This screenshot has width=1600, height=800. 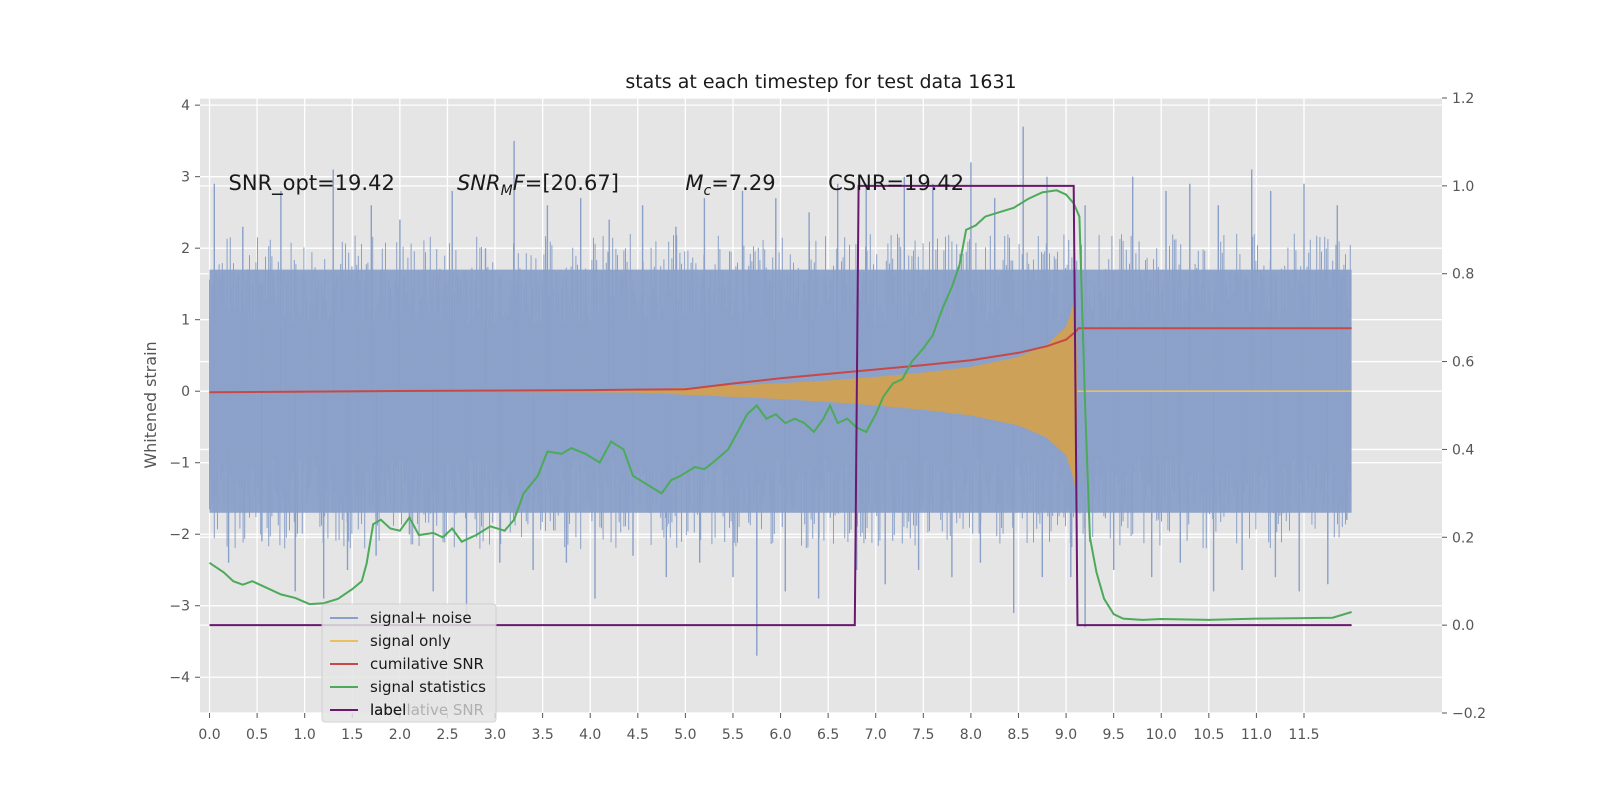 I want to click on annotation-0: SNR_opt=19.42, so click(x=312, y=183).